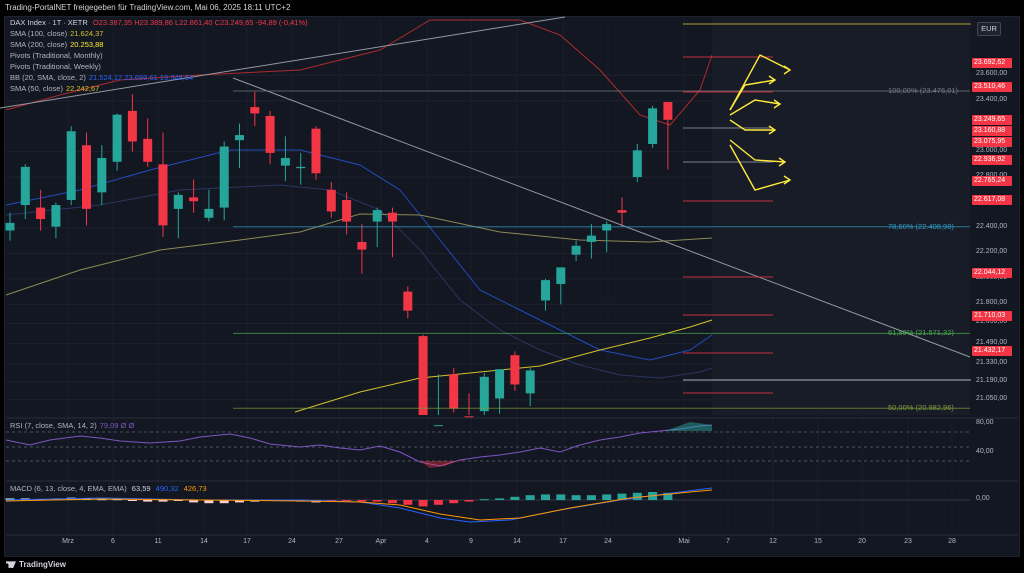  What do you see at coordinates (992, 351) in the screenshot?
I see `price-label-10: 21.432,17` at bounding box center [992, 351].